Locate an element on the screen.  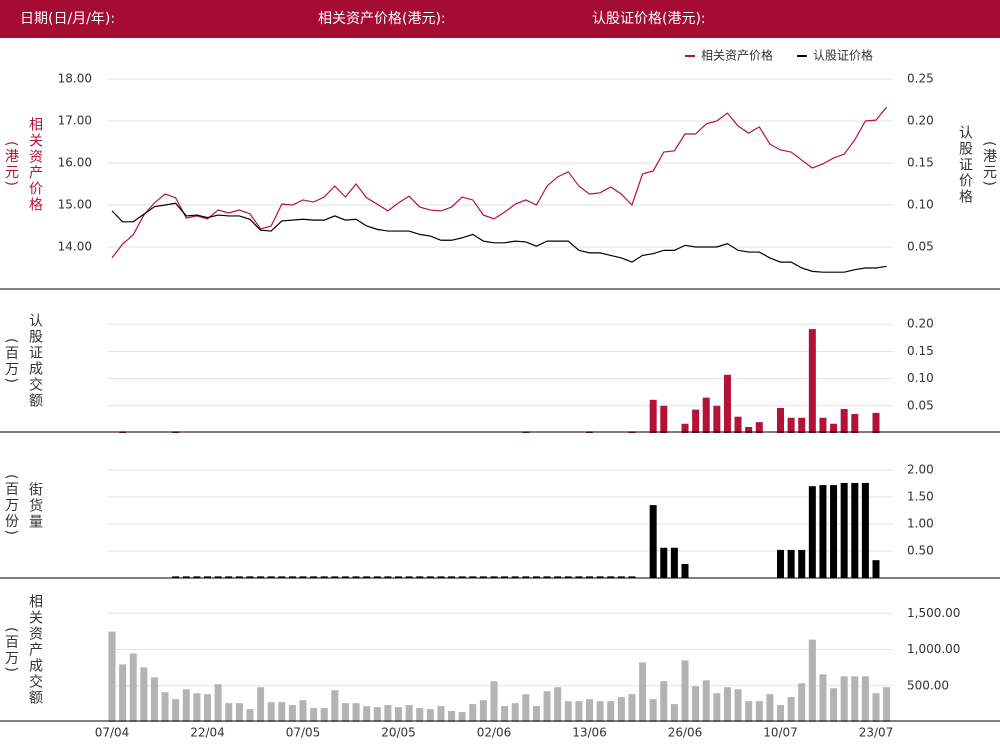
y-tick-label: 16.00 is located at coordinates (75, 163).